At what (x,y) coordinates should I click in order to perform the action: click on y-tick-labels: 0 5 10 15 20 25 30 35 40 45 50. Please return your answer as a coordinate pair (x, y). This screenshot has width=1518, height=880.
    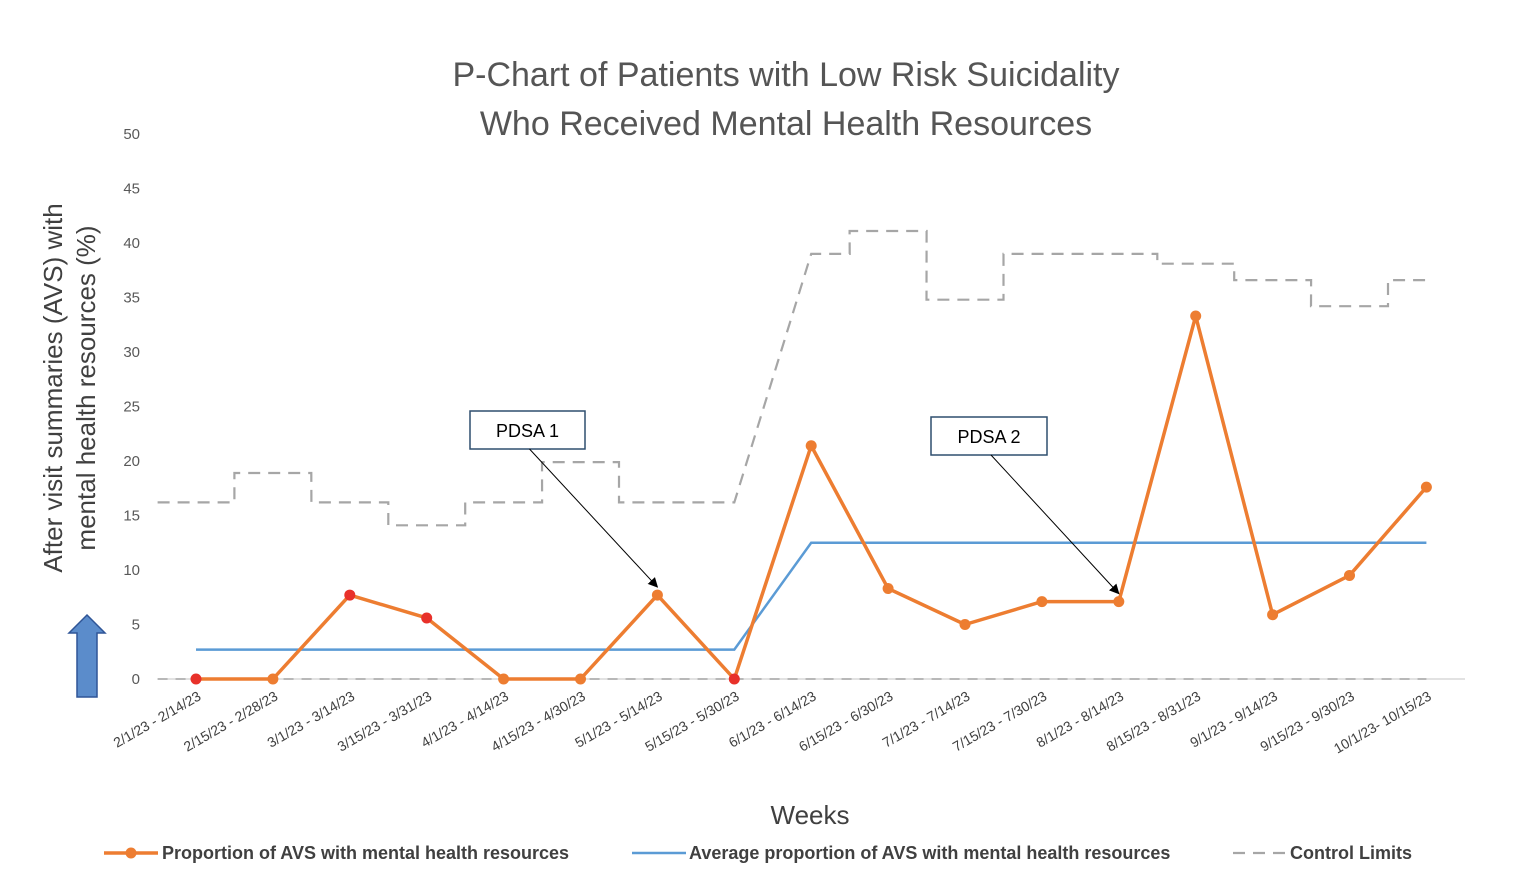
    Looking at the image, I should click on (131, 407).